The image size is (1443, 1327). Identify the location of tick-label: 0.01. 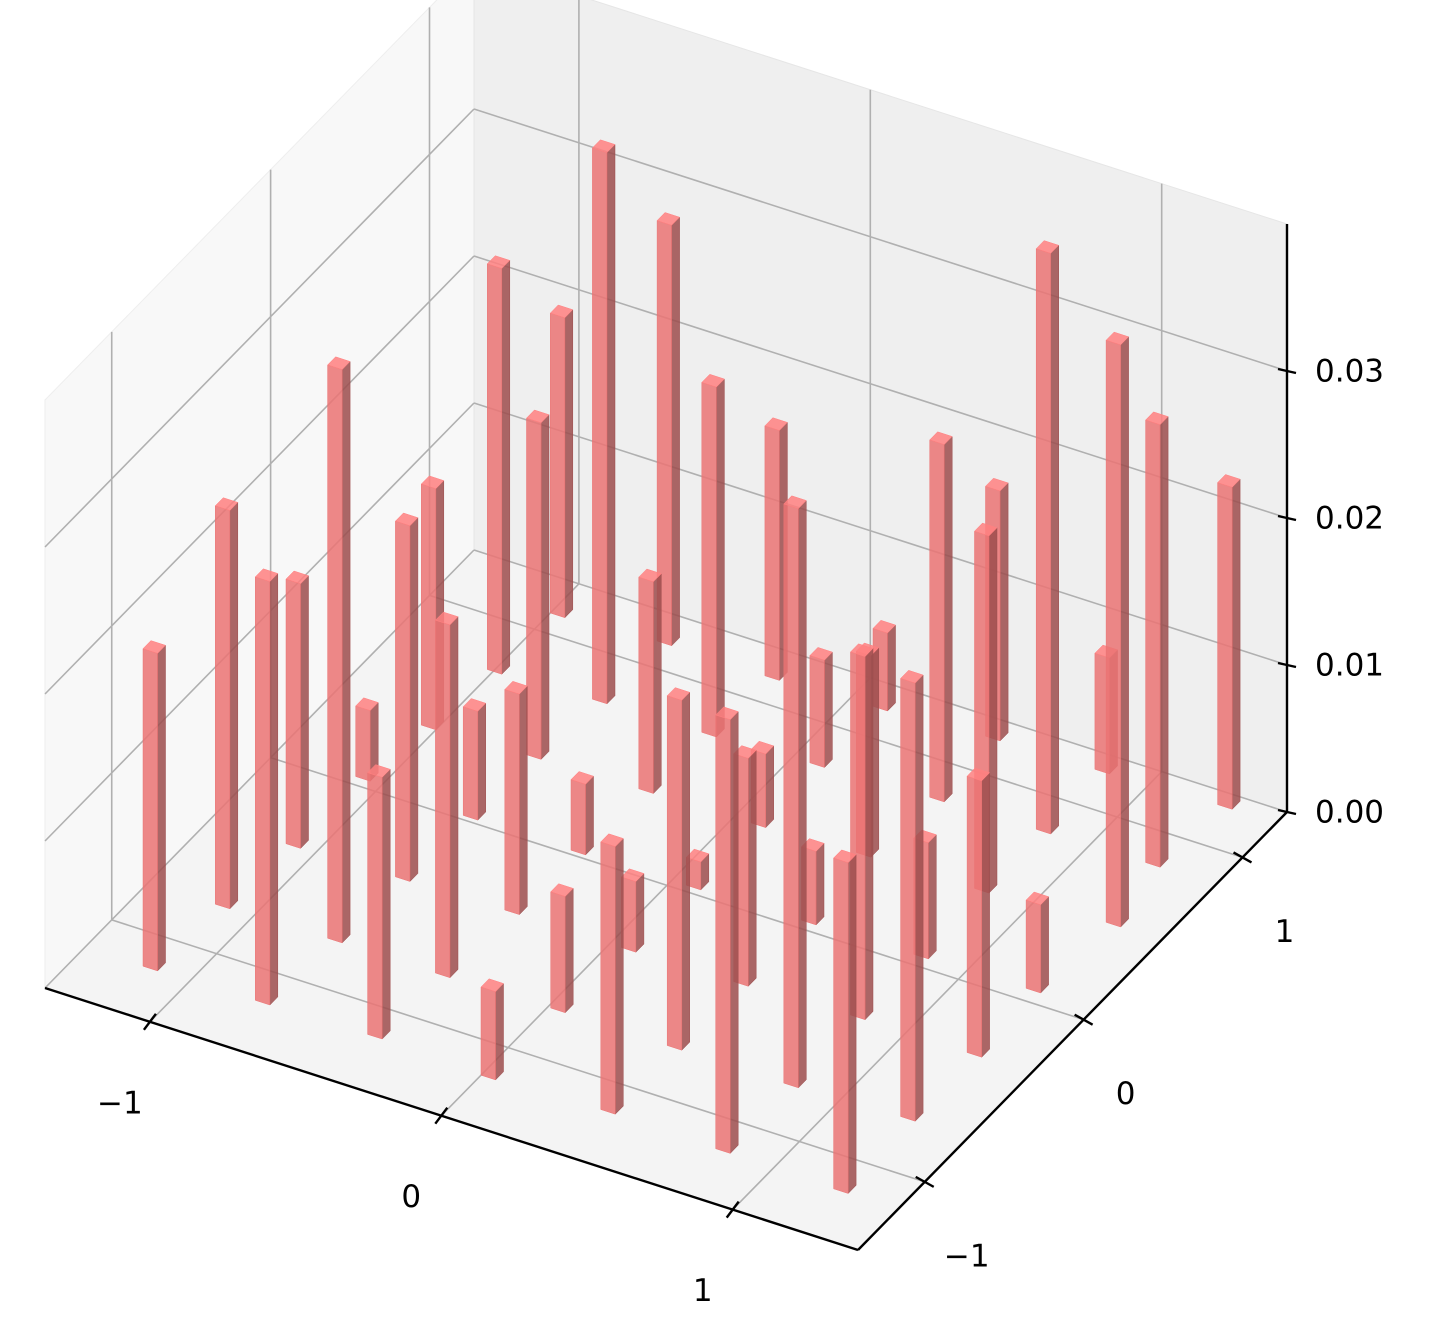
(1349, 666).